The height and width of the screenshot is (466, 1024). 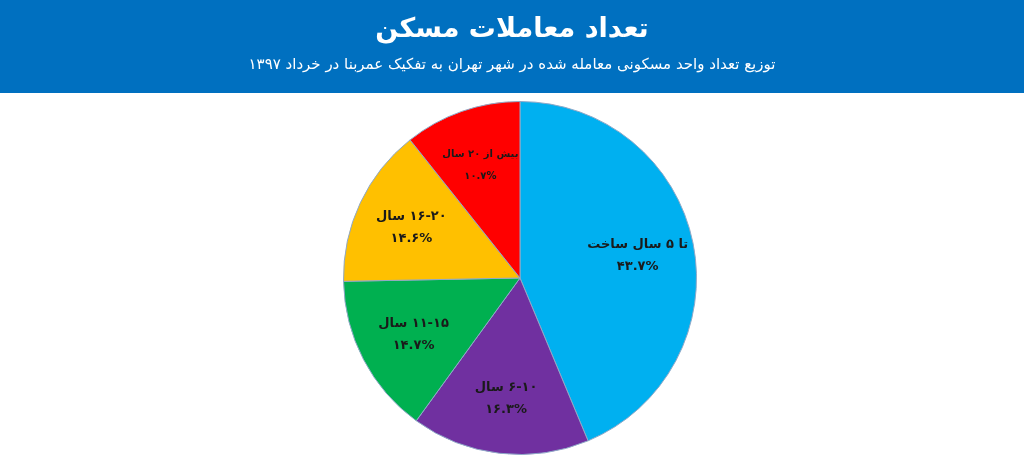 What do you see at coordinates (411, 238) in the screenshot?
I see `data-label: ۱۴.۶%` at bounding box center [411, 238].